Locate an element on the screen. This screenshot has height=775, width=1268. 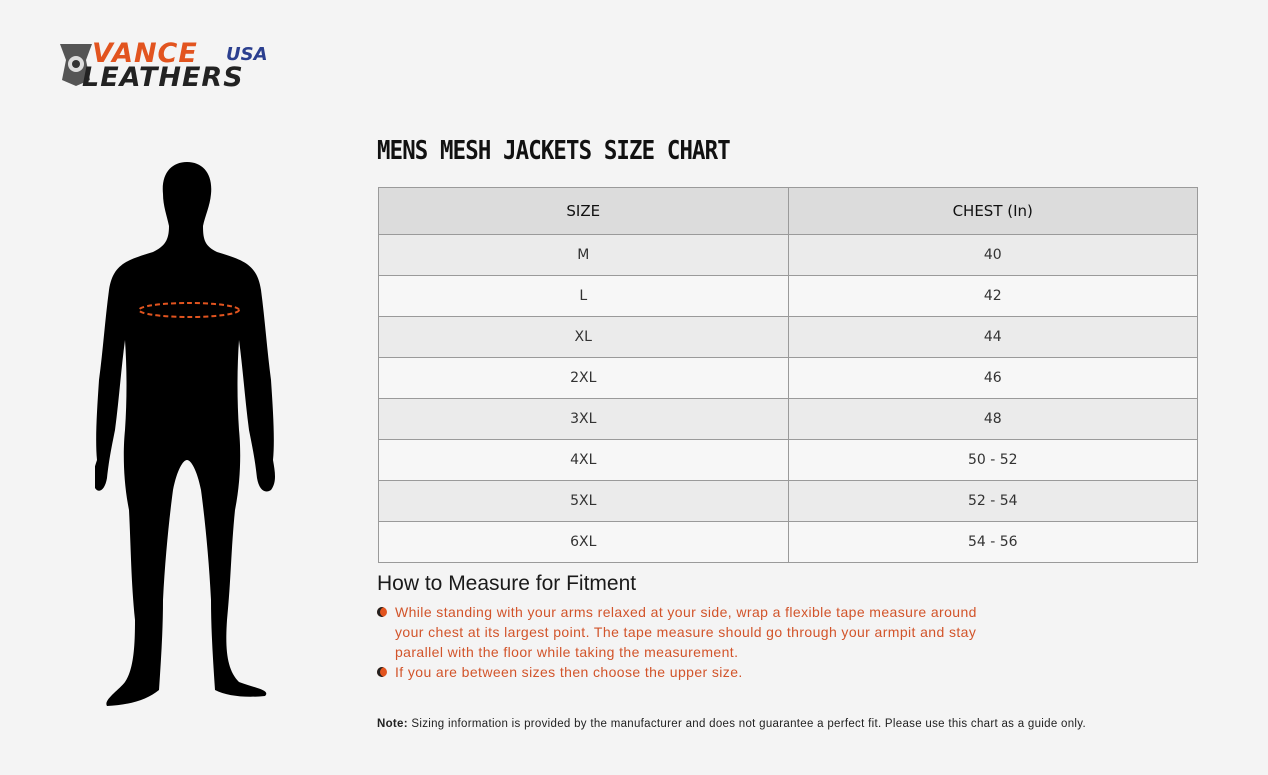
body-silhouette is located at coordinates (185, 434).